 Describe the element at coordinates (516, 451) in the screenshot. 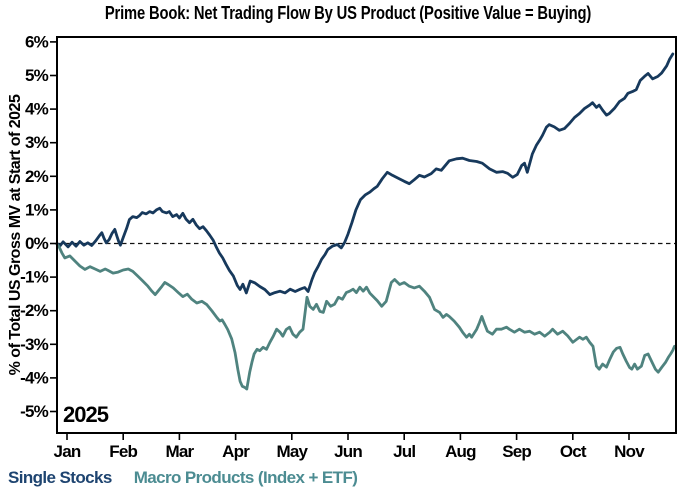

I see `x-tick-label: Sep` at that location.